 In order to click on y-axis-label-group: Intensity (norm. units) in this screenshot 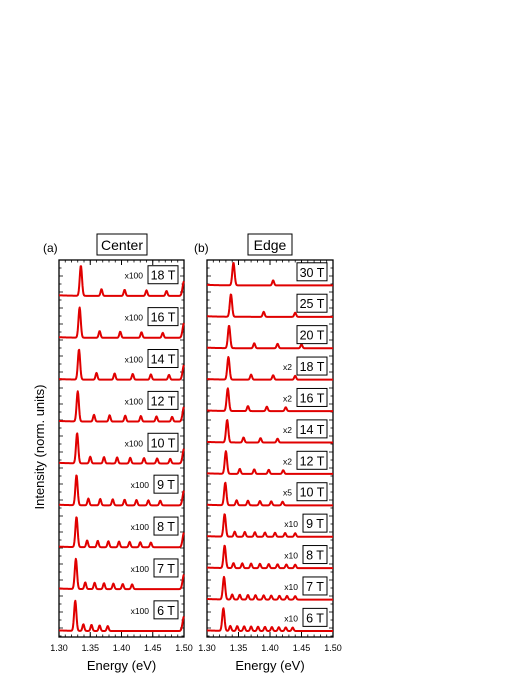, I will do `click(39, 447)`.